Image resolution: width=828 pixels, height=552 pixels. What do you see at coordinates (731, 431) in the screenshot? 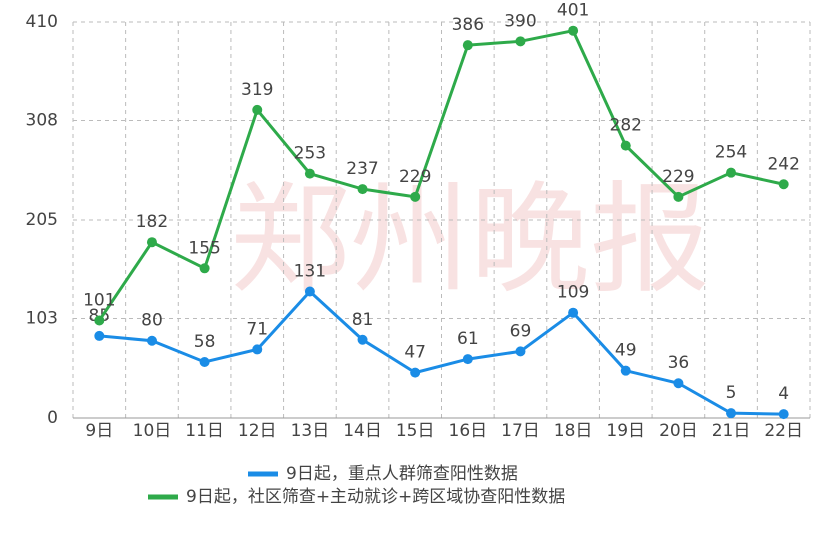
I see `x-tick-label: 21日` at bounding box center [731, 431].